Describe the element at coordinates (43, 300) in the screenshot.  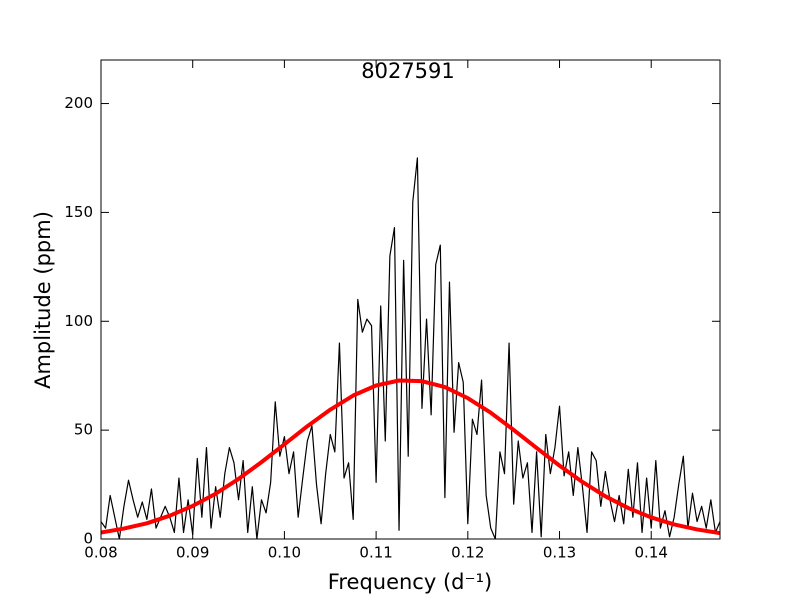
I see `y-axis-label: Amplitude (ppm)` at that location.